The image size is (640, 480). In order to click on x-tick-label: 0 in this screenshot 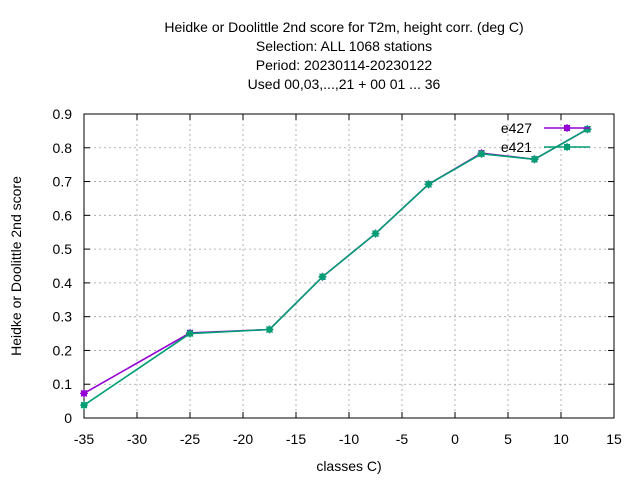, I will do `click(455, 439)`.